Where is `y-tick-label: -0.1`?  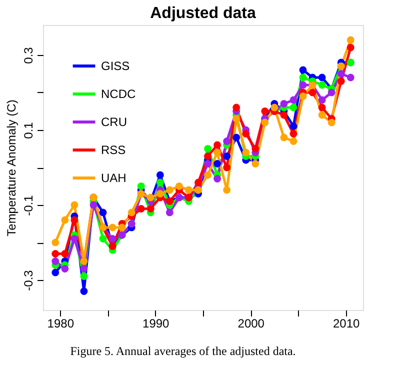 y-tick-label: -0.1 is located at coordinates (29, 205).